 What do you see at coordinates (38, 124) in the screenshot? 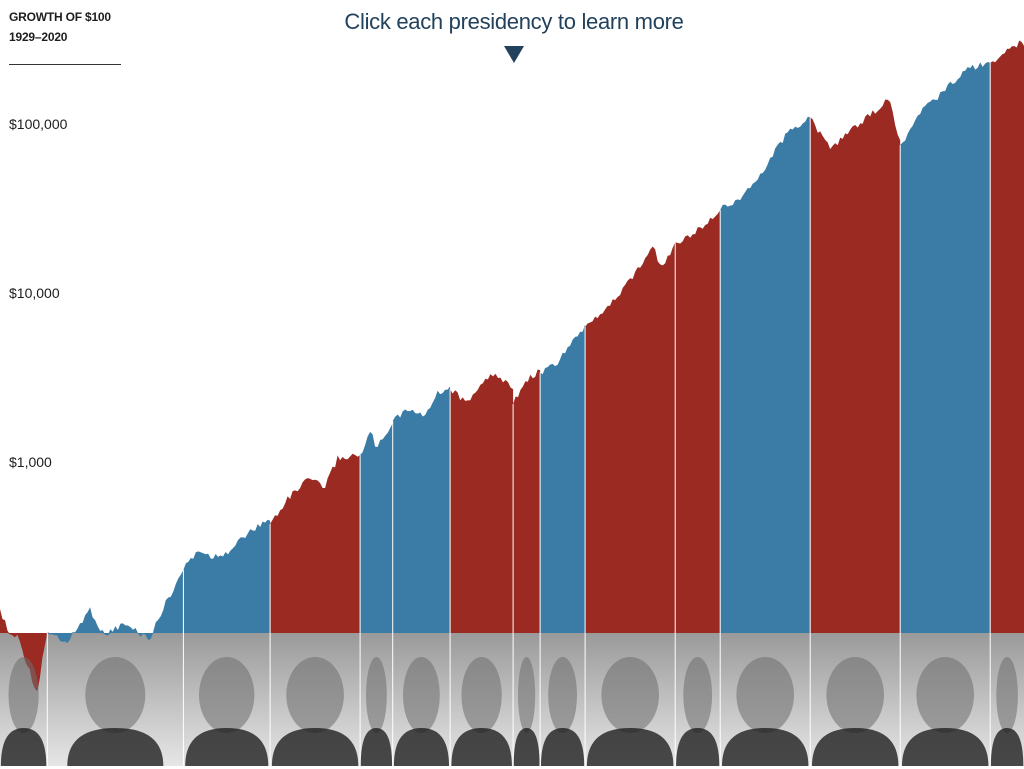
I see `y-tick-label: $100,000` at bounding box center [38, 124].